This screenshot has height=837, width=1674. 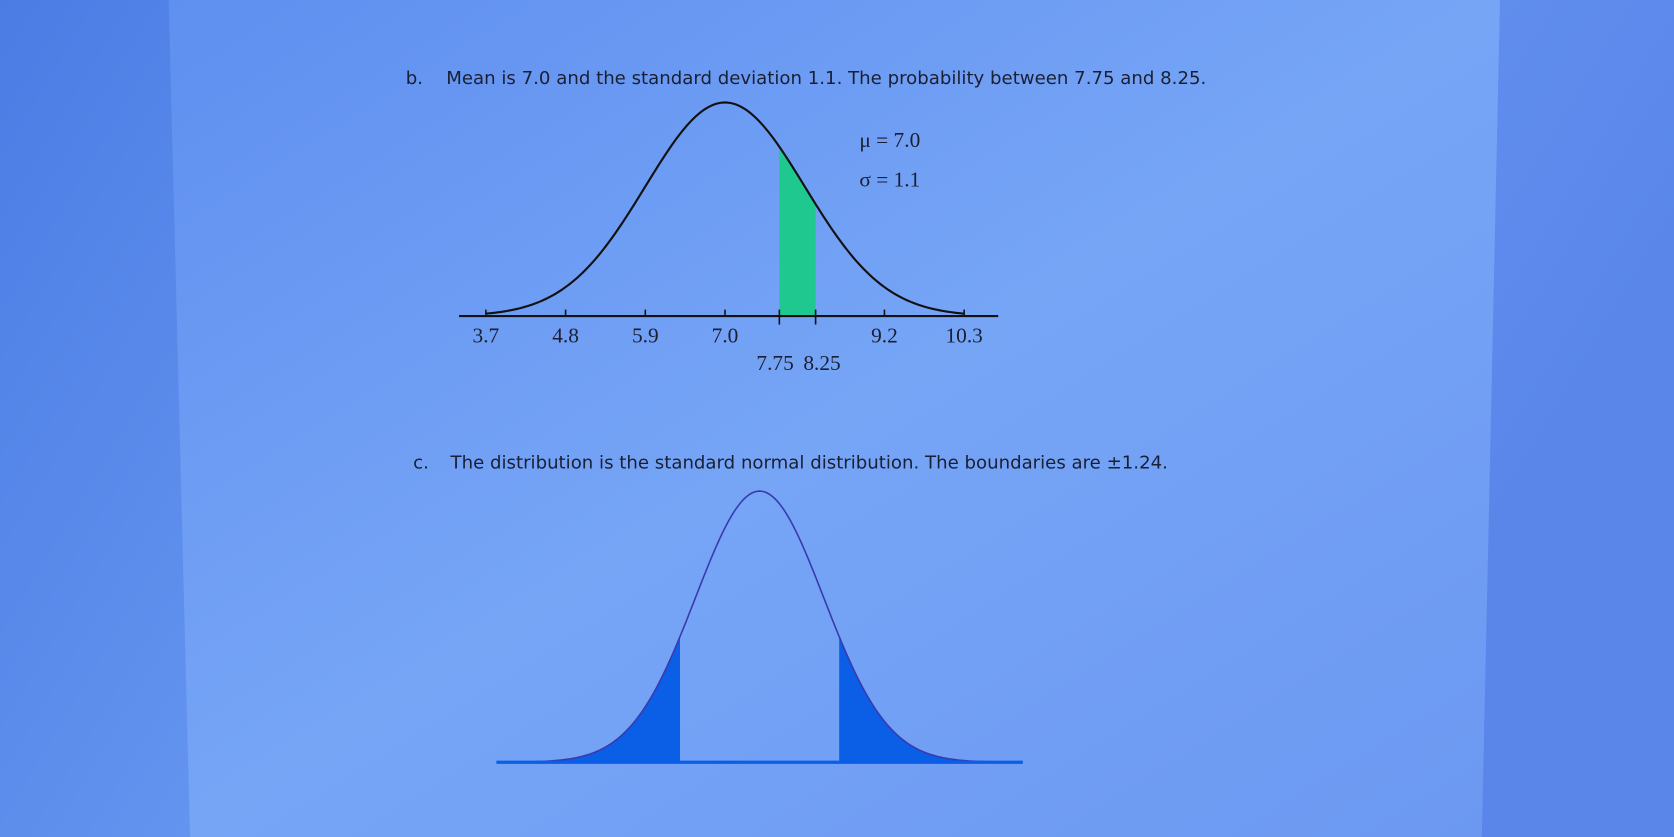 I want to click on tick-label: 5.9, so click(x=645, y=335).